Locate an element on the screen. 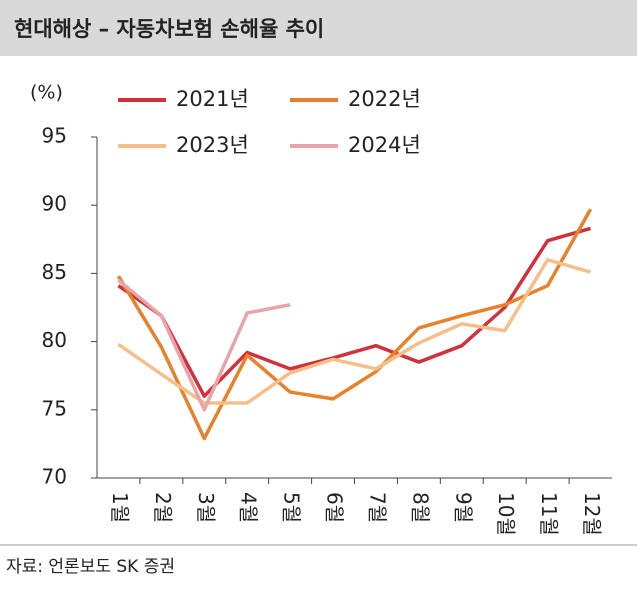  y-tick-label: 80 is located at coordinates (54, 340).